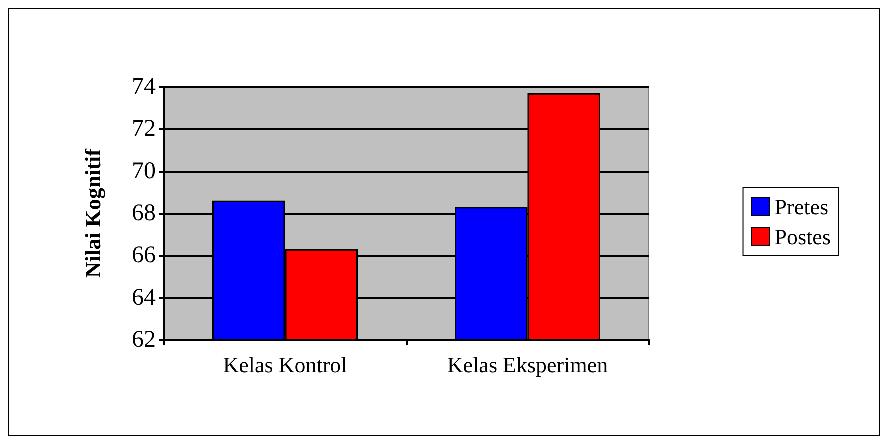 The image size is (888, 444). What do you see at coordinates (803, 237) in the screenshot?
I see `legend-label: Postes` at bounding box center [803, 237].